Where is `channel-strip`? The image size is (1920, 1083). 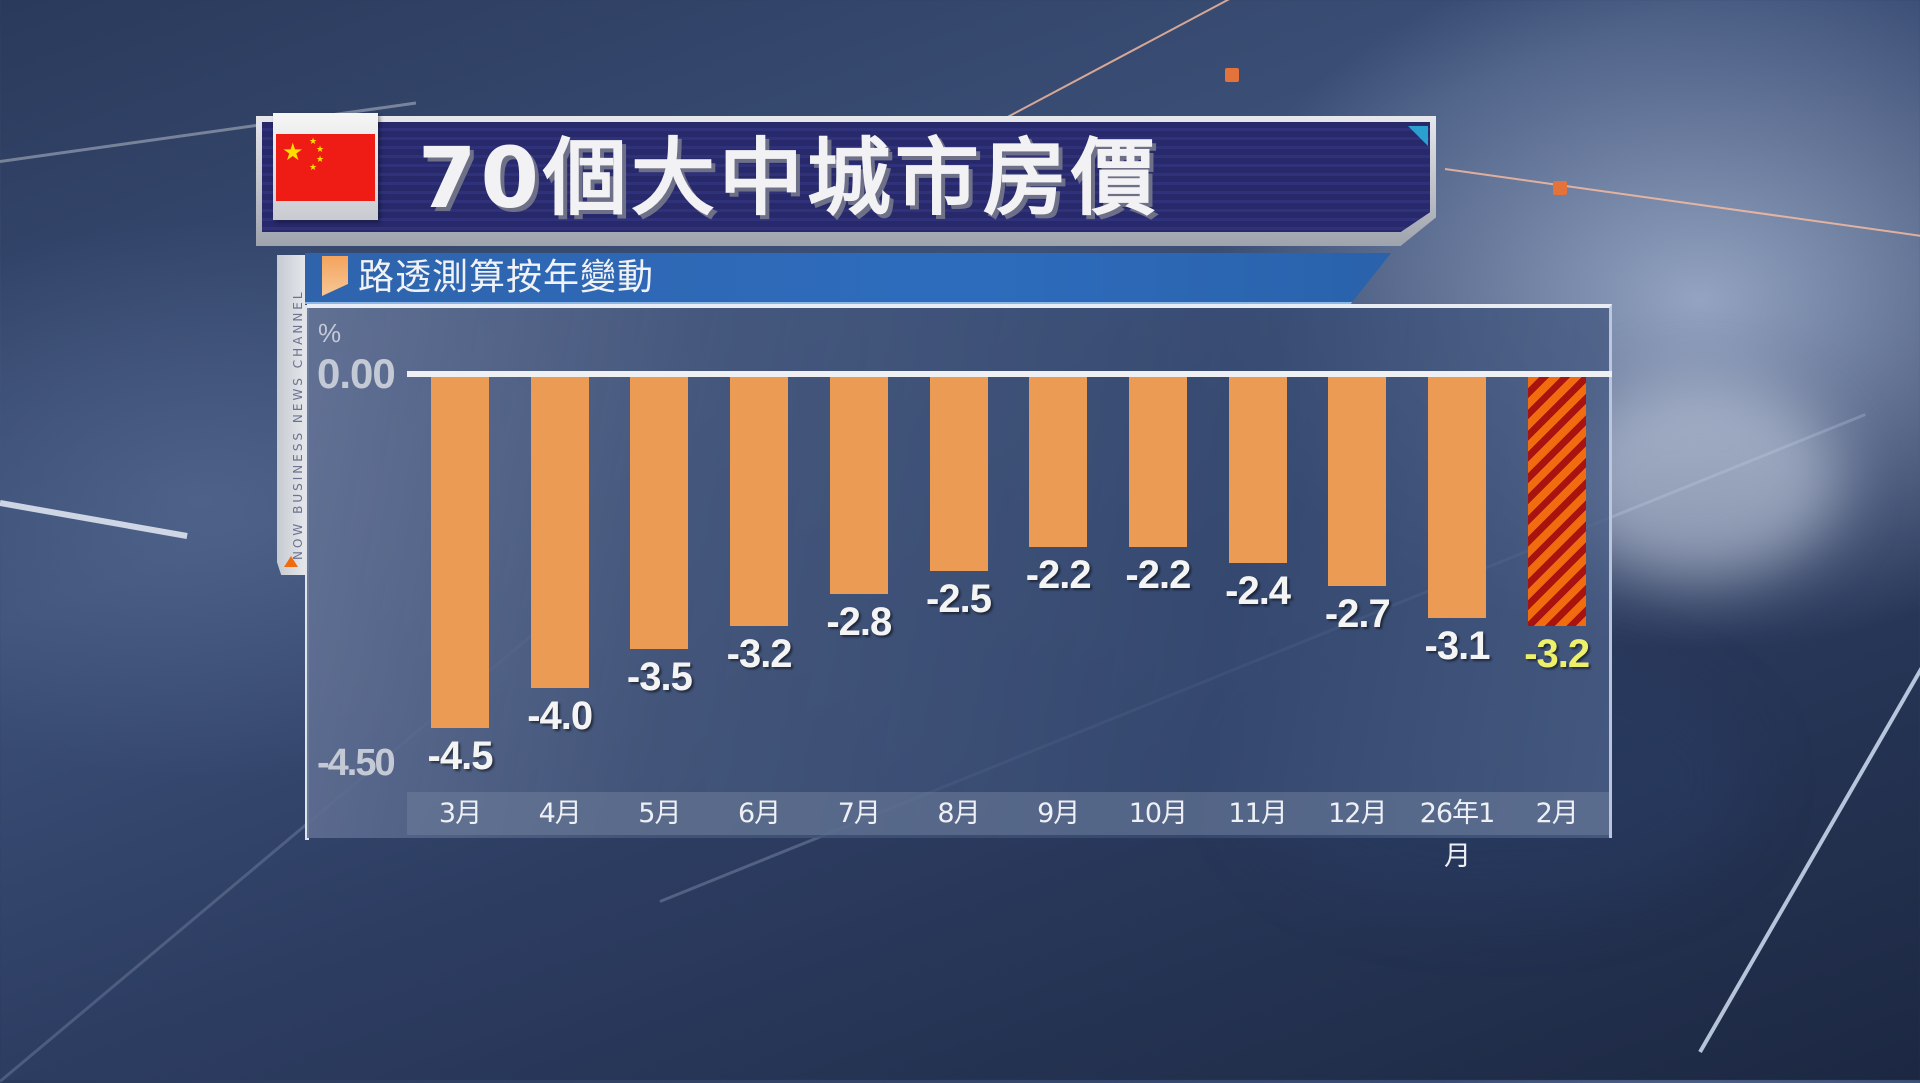 channel-strip is located at coordinates (291, 415).